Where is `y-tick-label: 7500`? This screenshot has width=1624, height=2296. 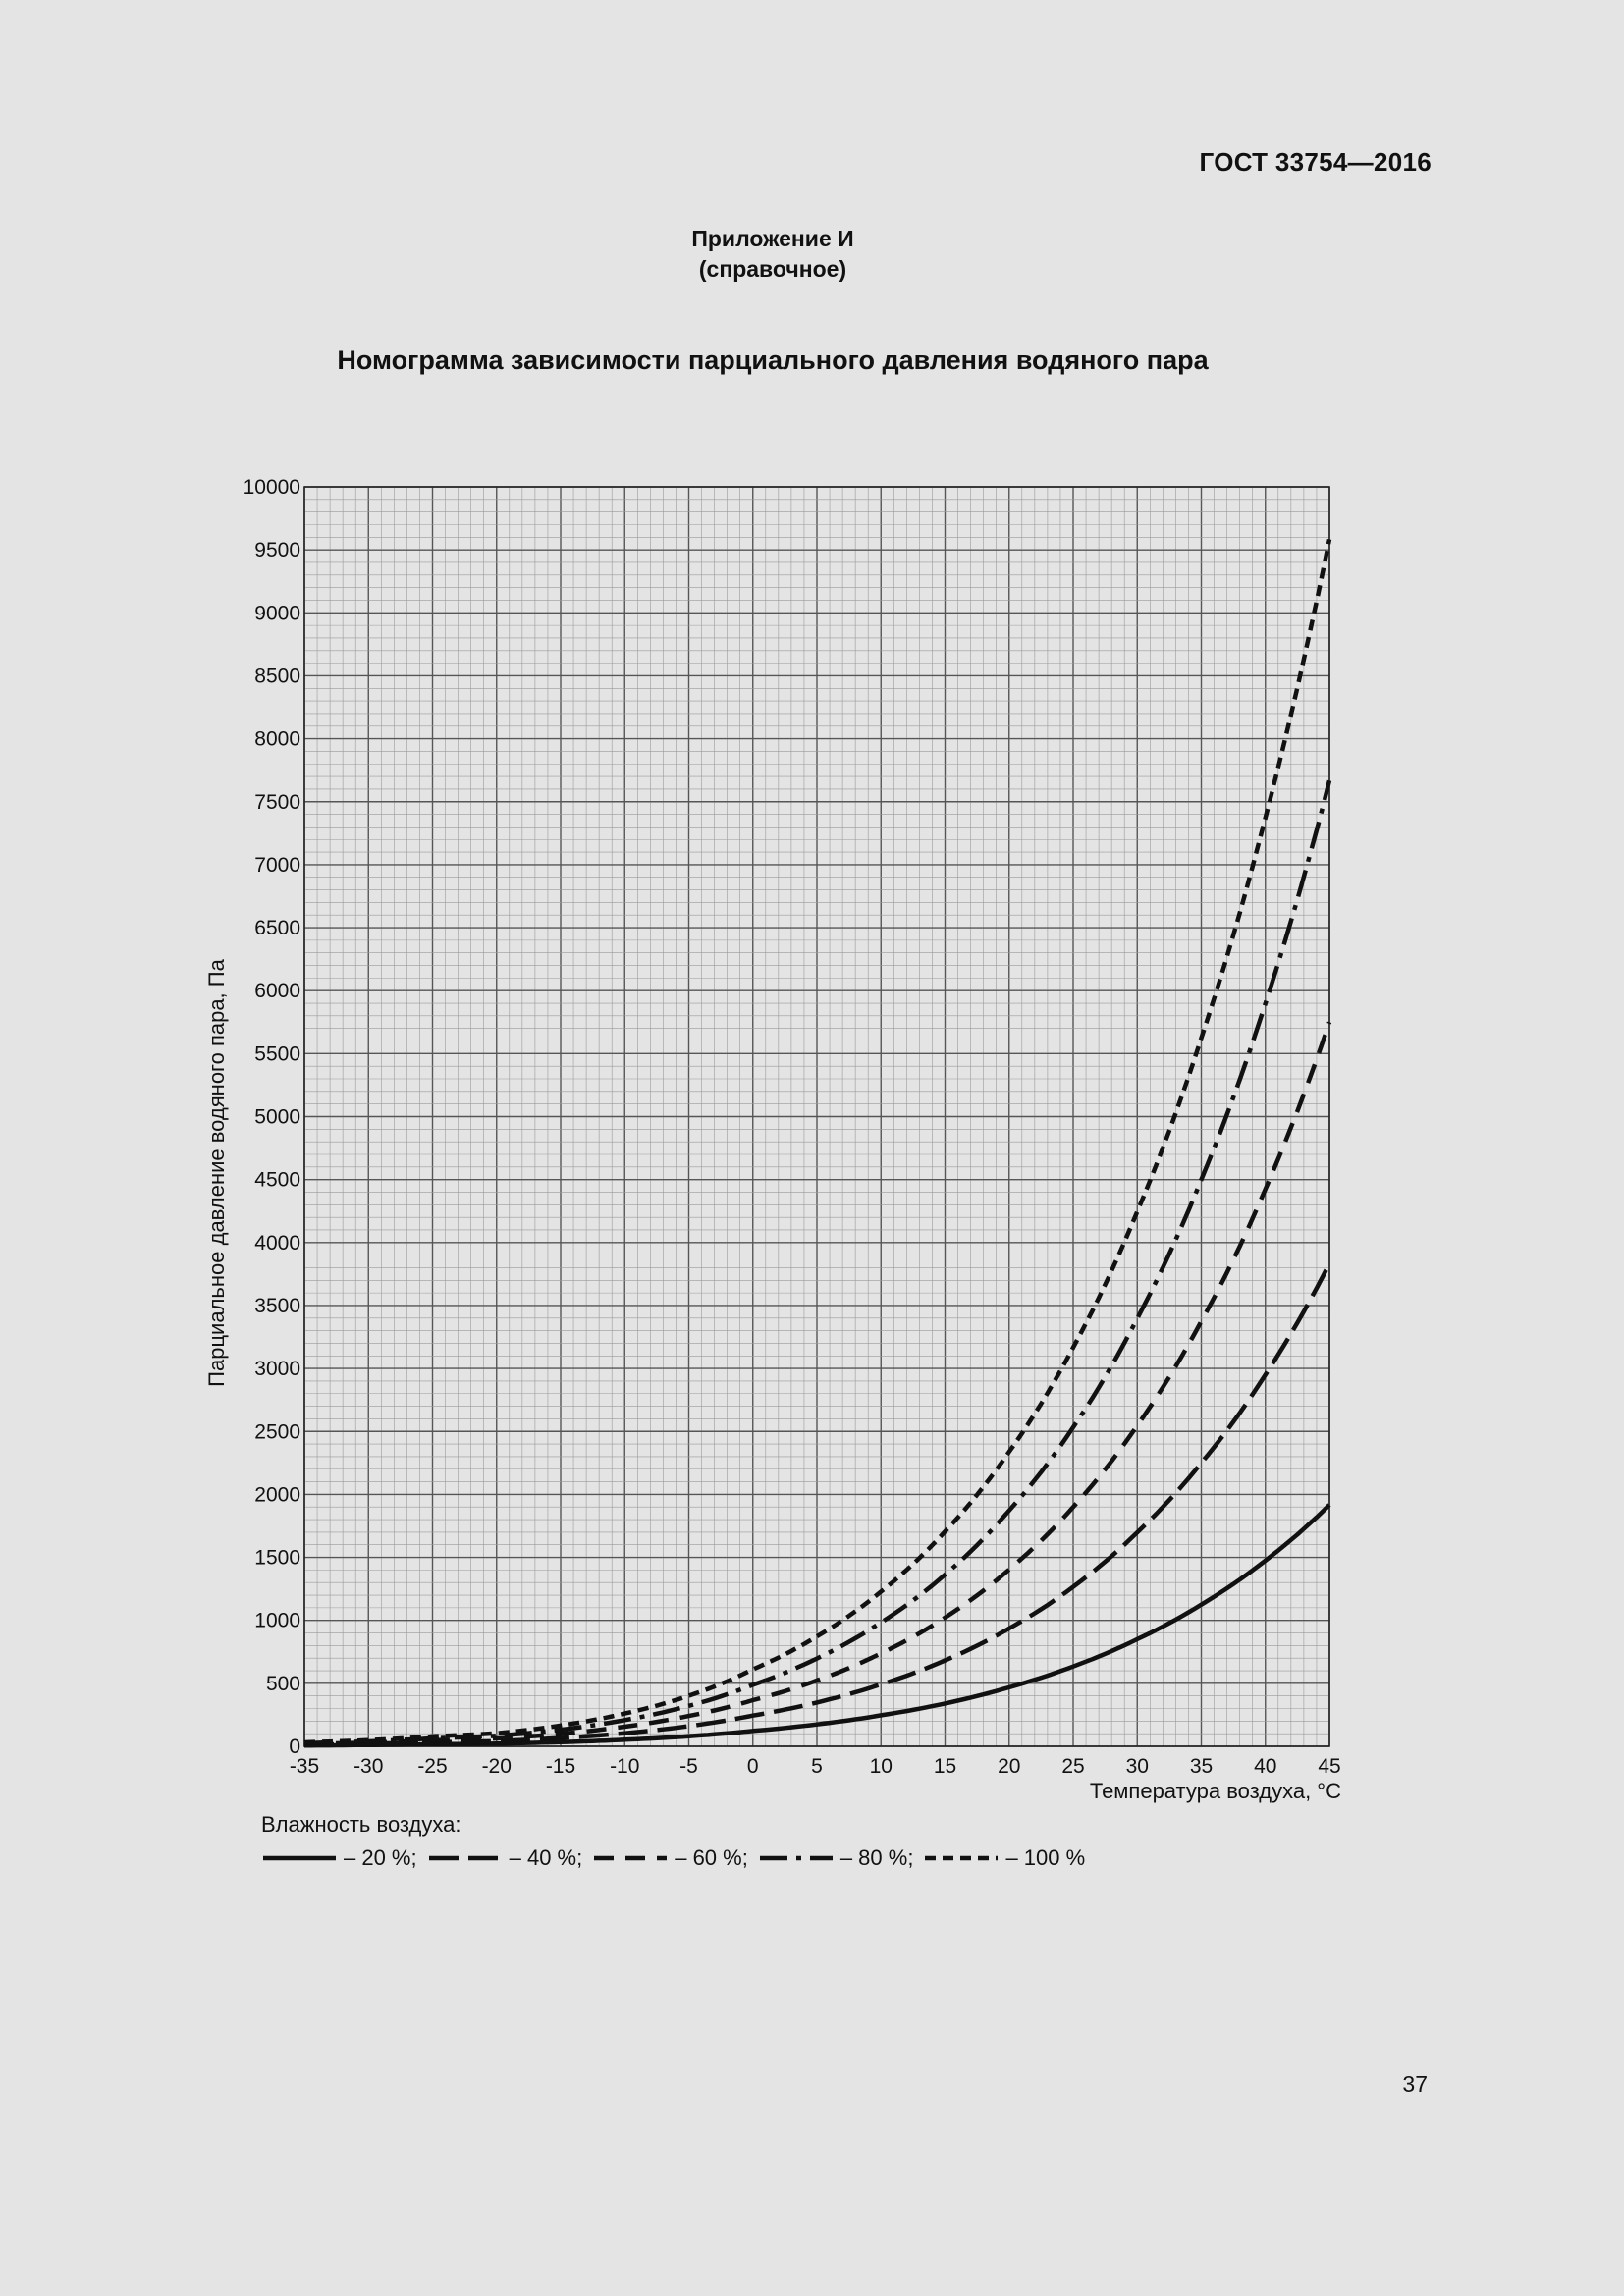 y-tick-label: 7500 is located at coordinates (277, 802).